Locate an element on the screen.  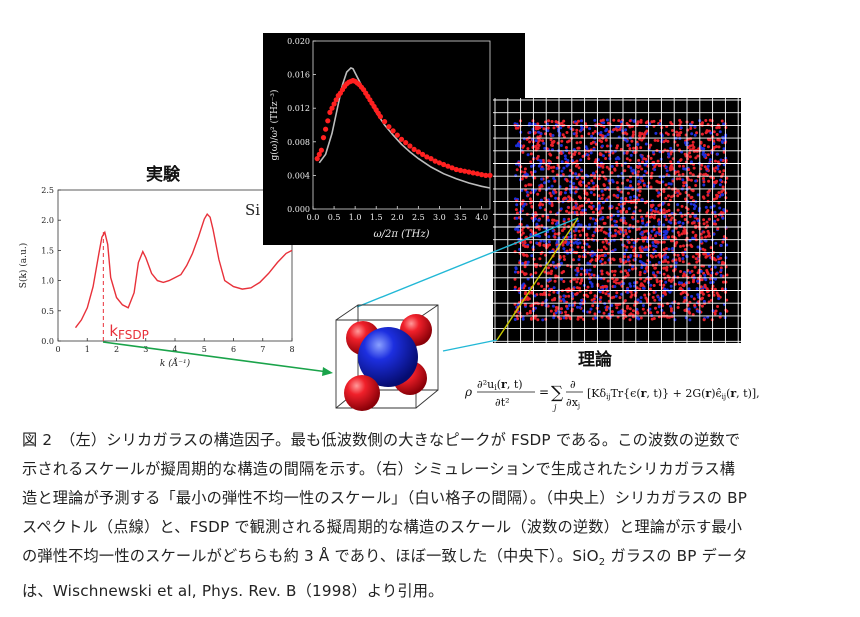
bp-x-tick-label: 4.0 is located at coordinates (481, 217).